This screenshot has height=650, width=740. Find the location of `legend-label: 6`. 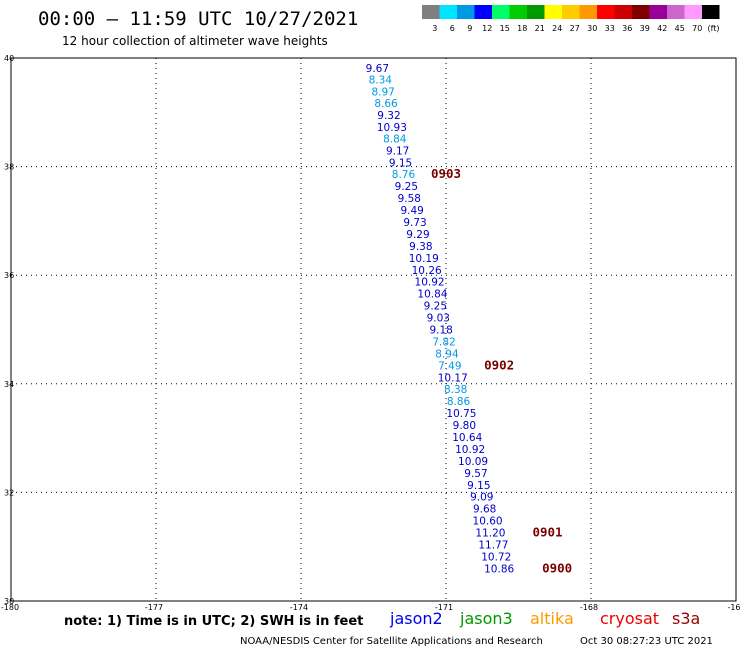

legend-label: 6 is located at coordinates (452, 28).